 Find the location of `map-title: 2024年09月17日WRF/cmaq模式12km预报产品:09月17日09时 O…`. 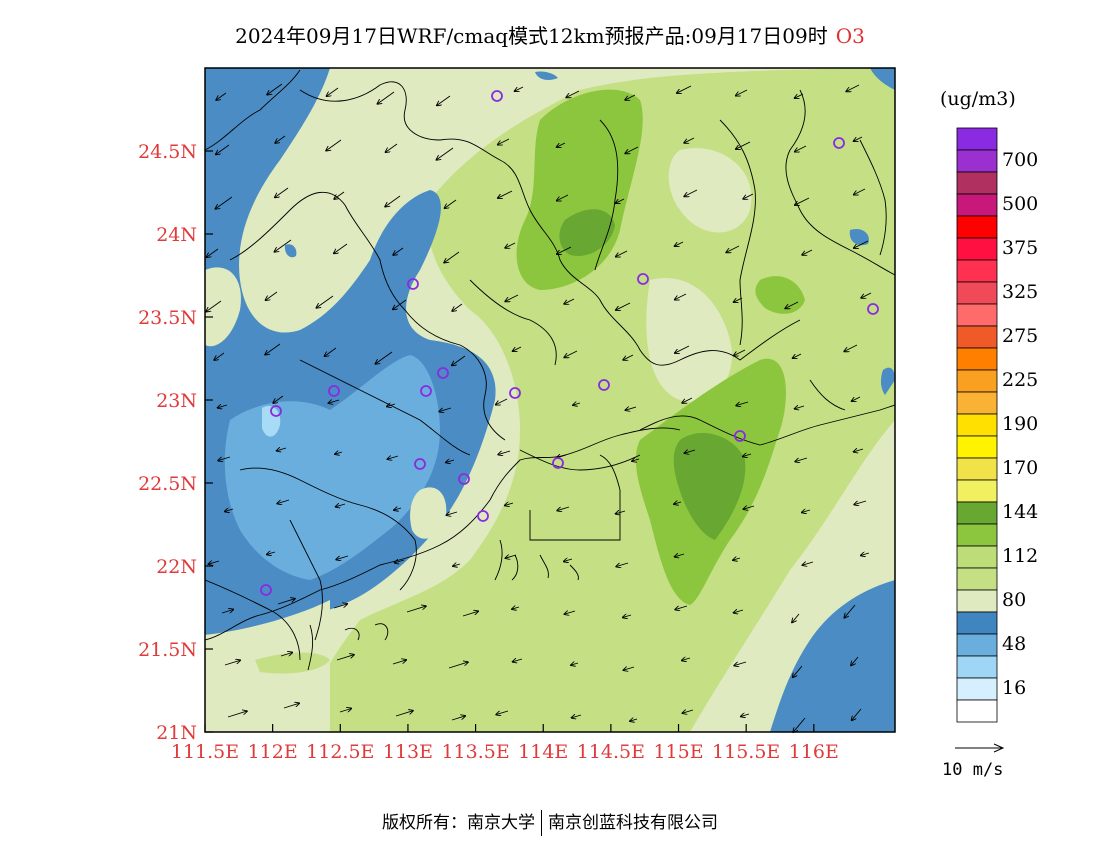

map-title: 2024年09月17日WRF/cmaq模式12km预报产品:09月17日09时 O… is located at coordinates (550, 34).